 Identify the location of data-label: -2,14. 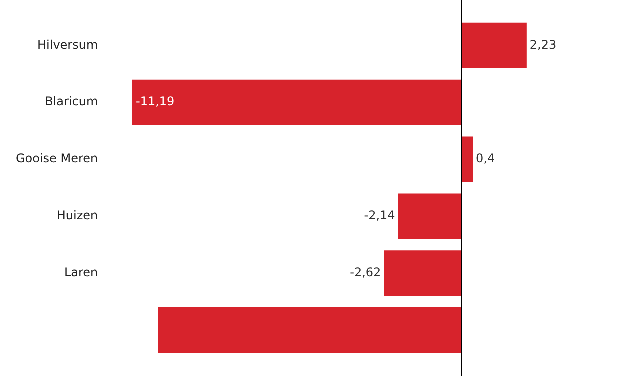
(380, 215).